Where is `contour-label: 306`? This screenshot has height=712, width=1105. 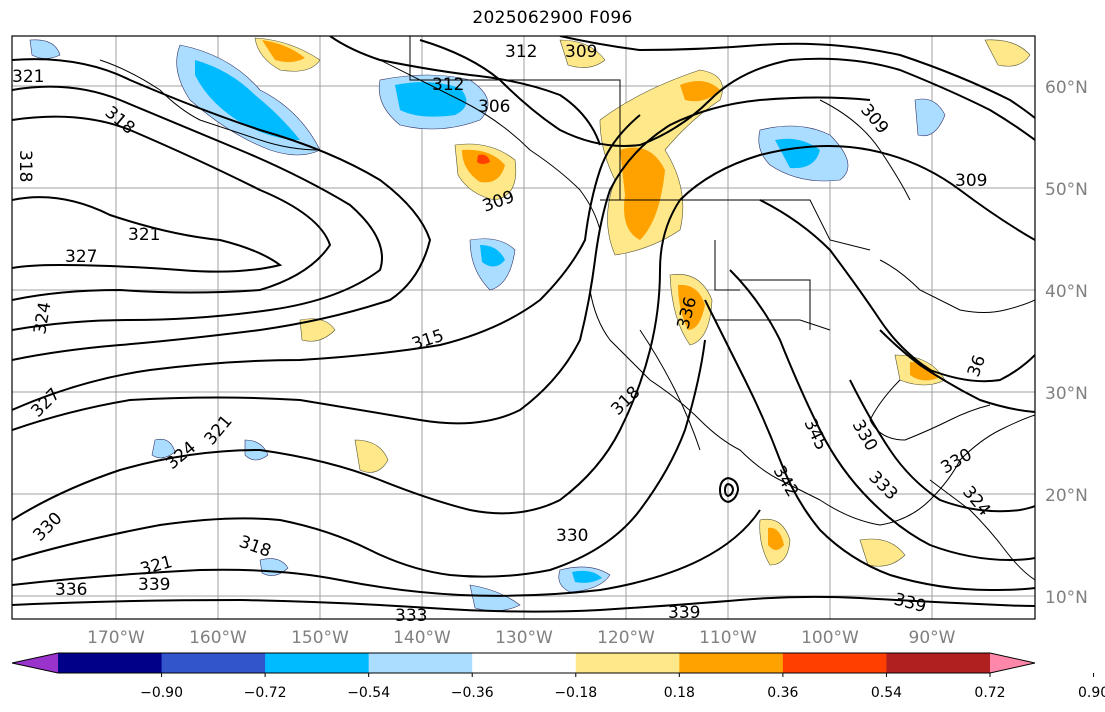 contour-label: 306 is located at coordinates (494, 107).